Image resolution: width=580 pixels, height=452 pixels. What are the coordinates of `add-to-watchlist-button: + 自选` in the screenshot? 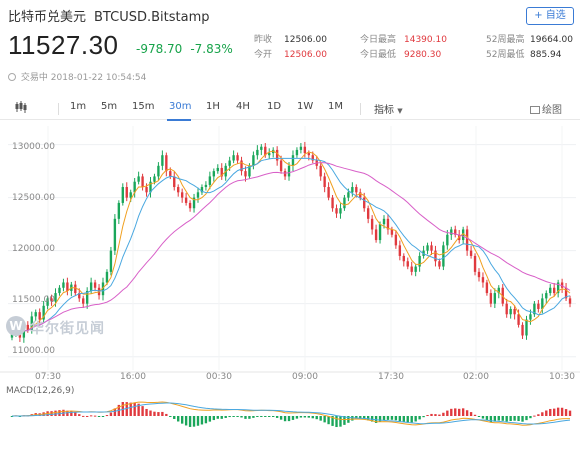 It's located at (550, 16).